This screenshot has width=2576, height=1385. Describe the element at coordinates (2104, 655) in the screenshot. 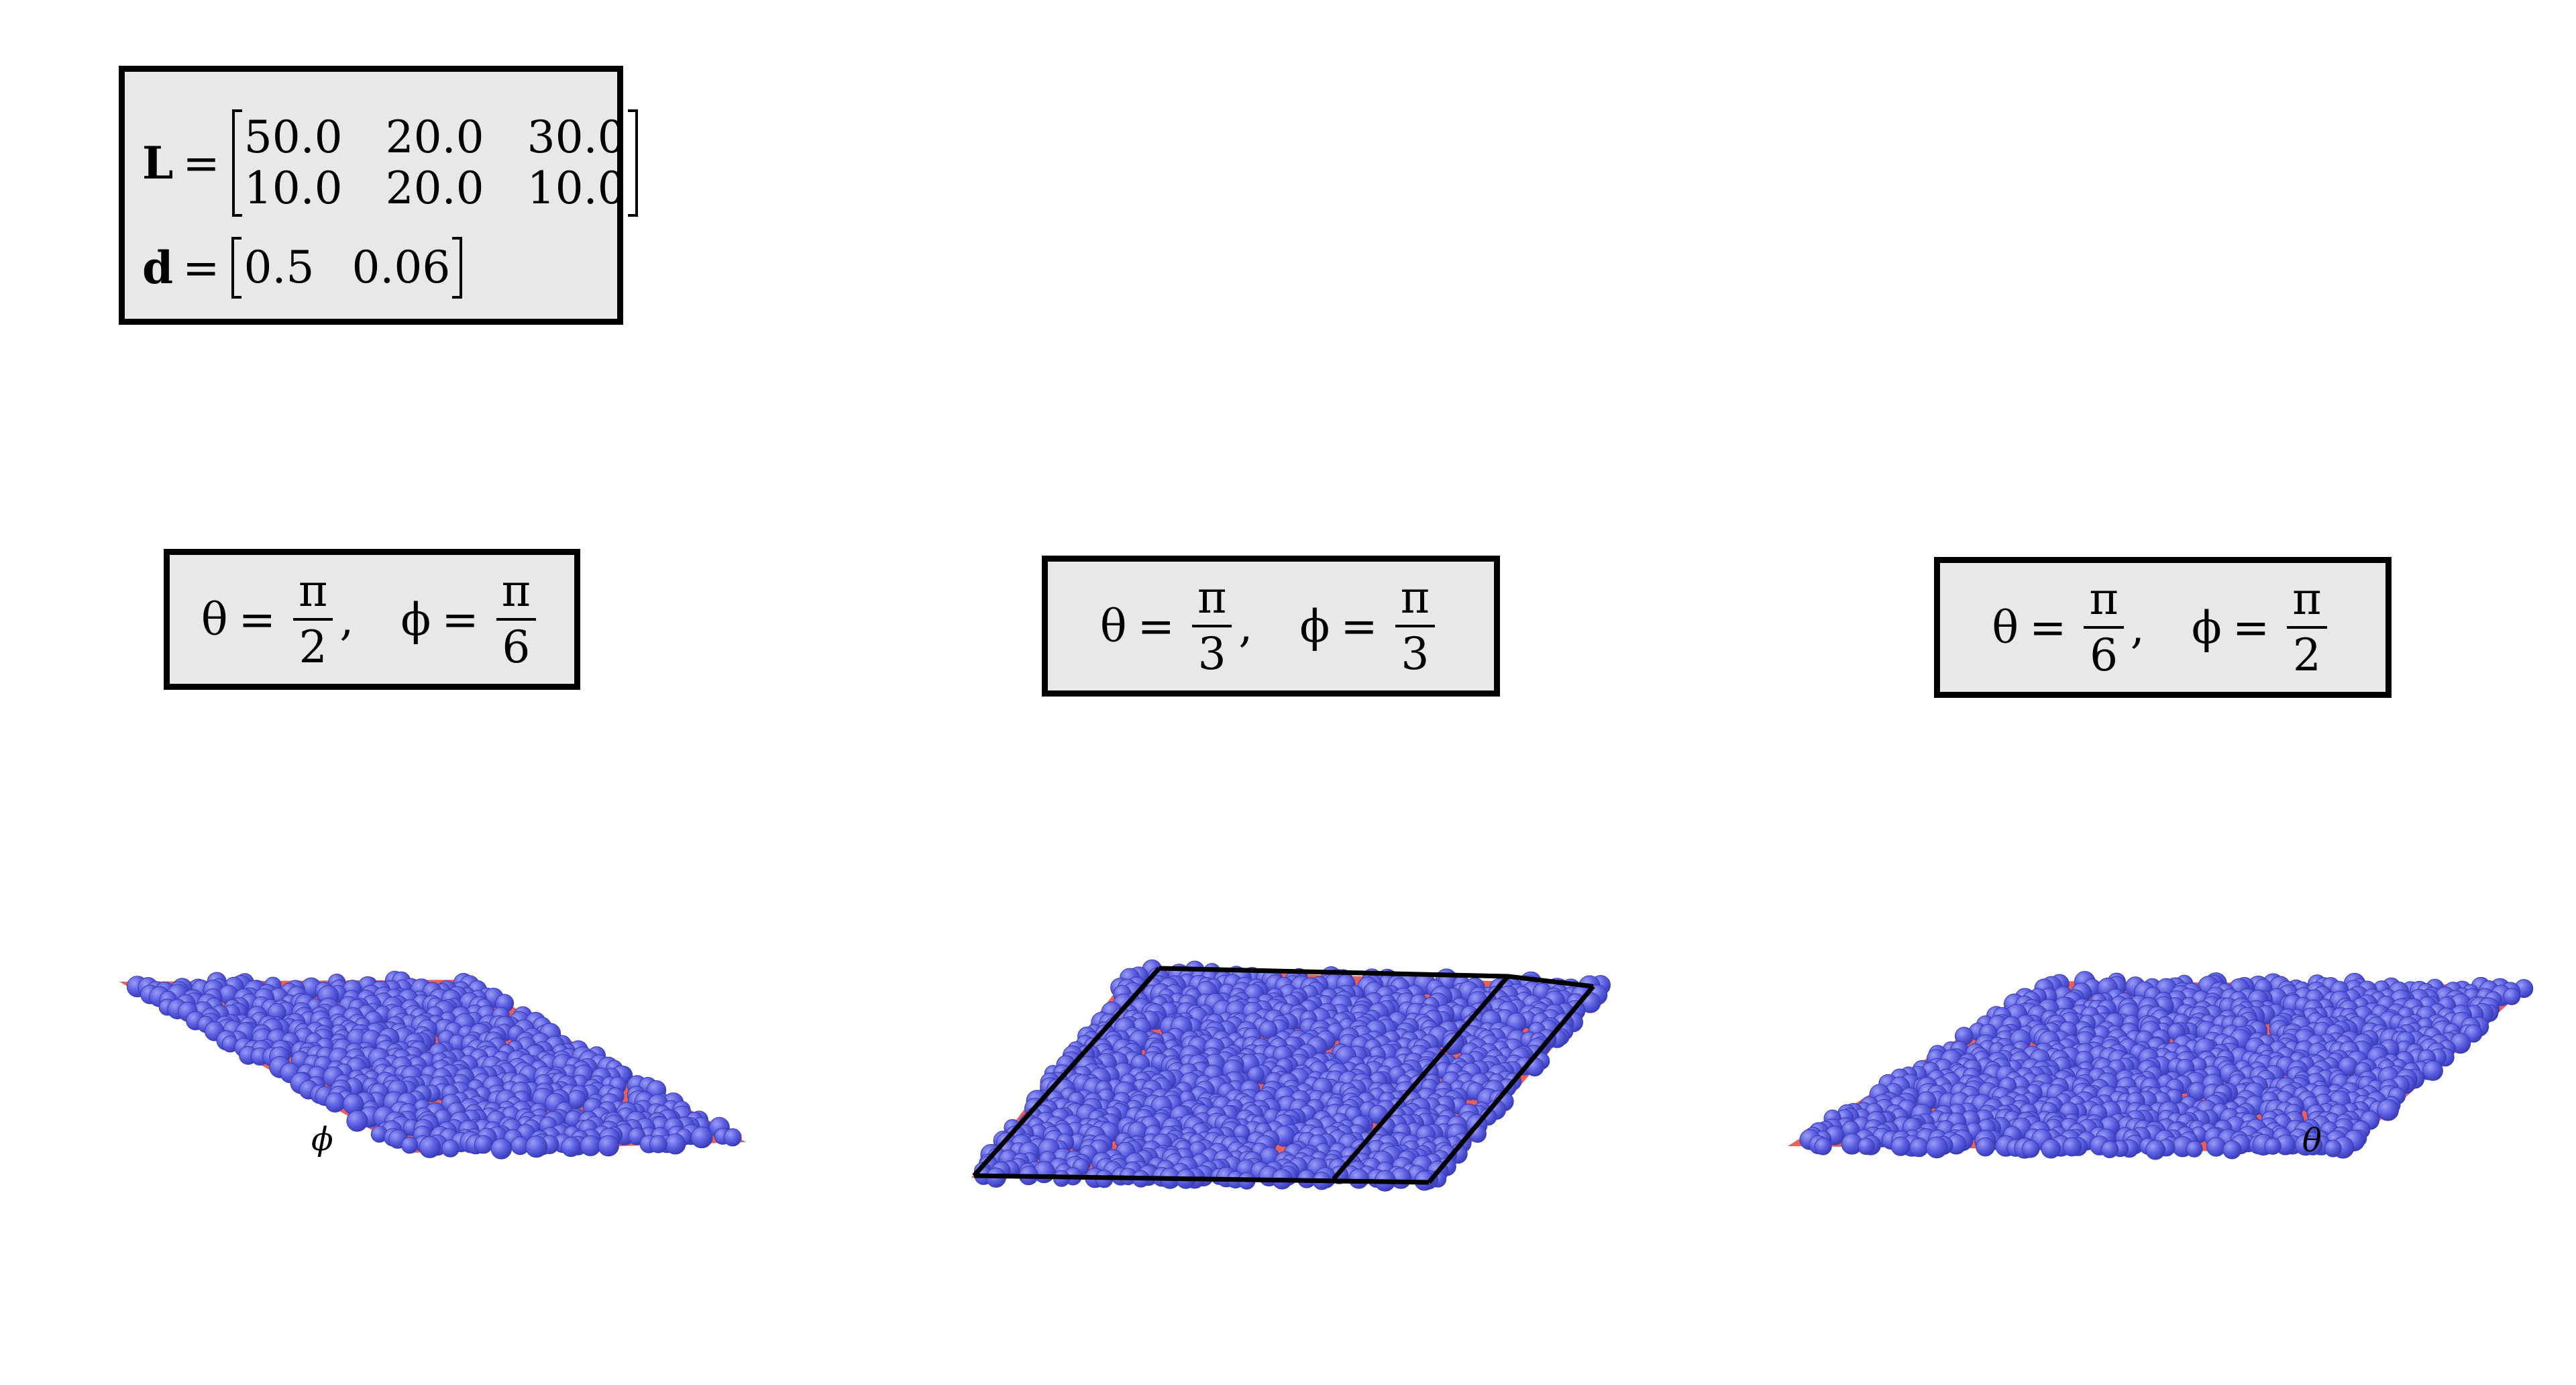

I see `theta-denominator: 6` at that location.